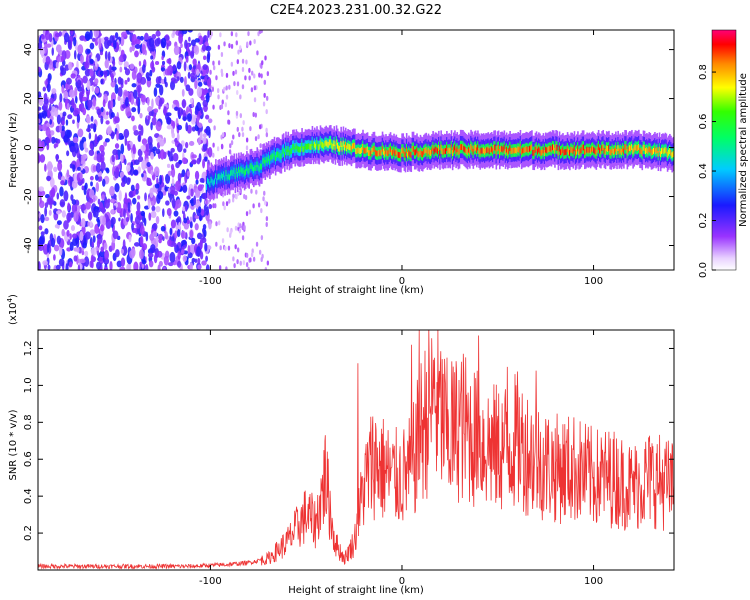 The height and width of the screenshot is (600, 750). What do you see at coordinates (28, 245) in the screenshot?
I see `y-tick-label: -40` at bounding box center [28, 245].